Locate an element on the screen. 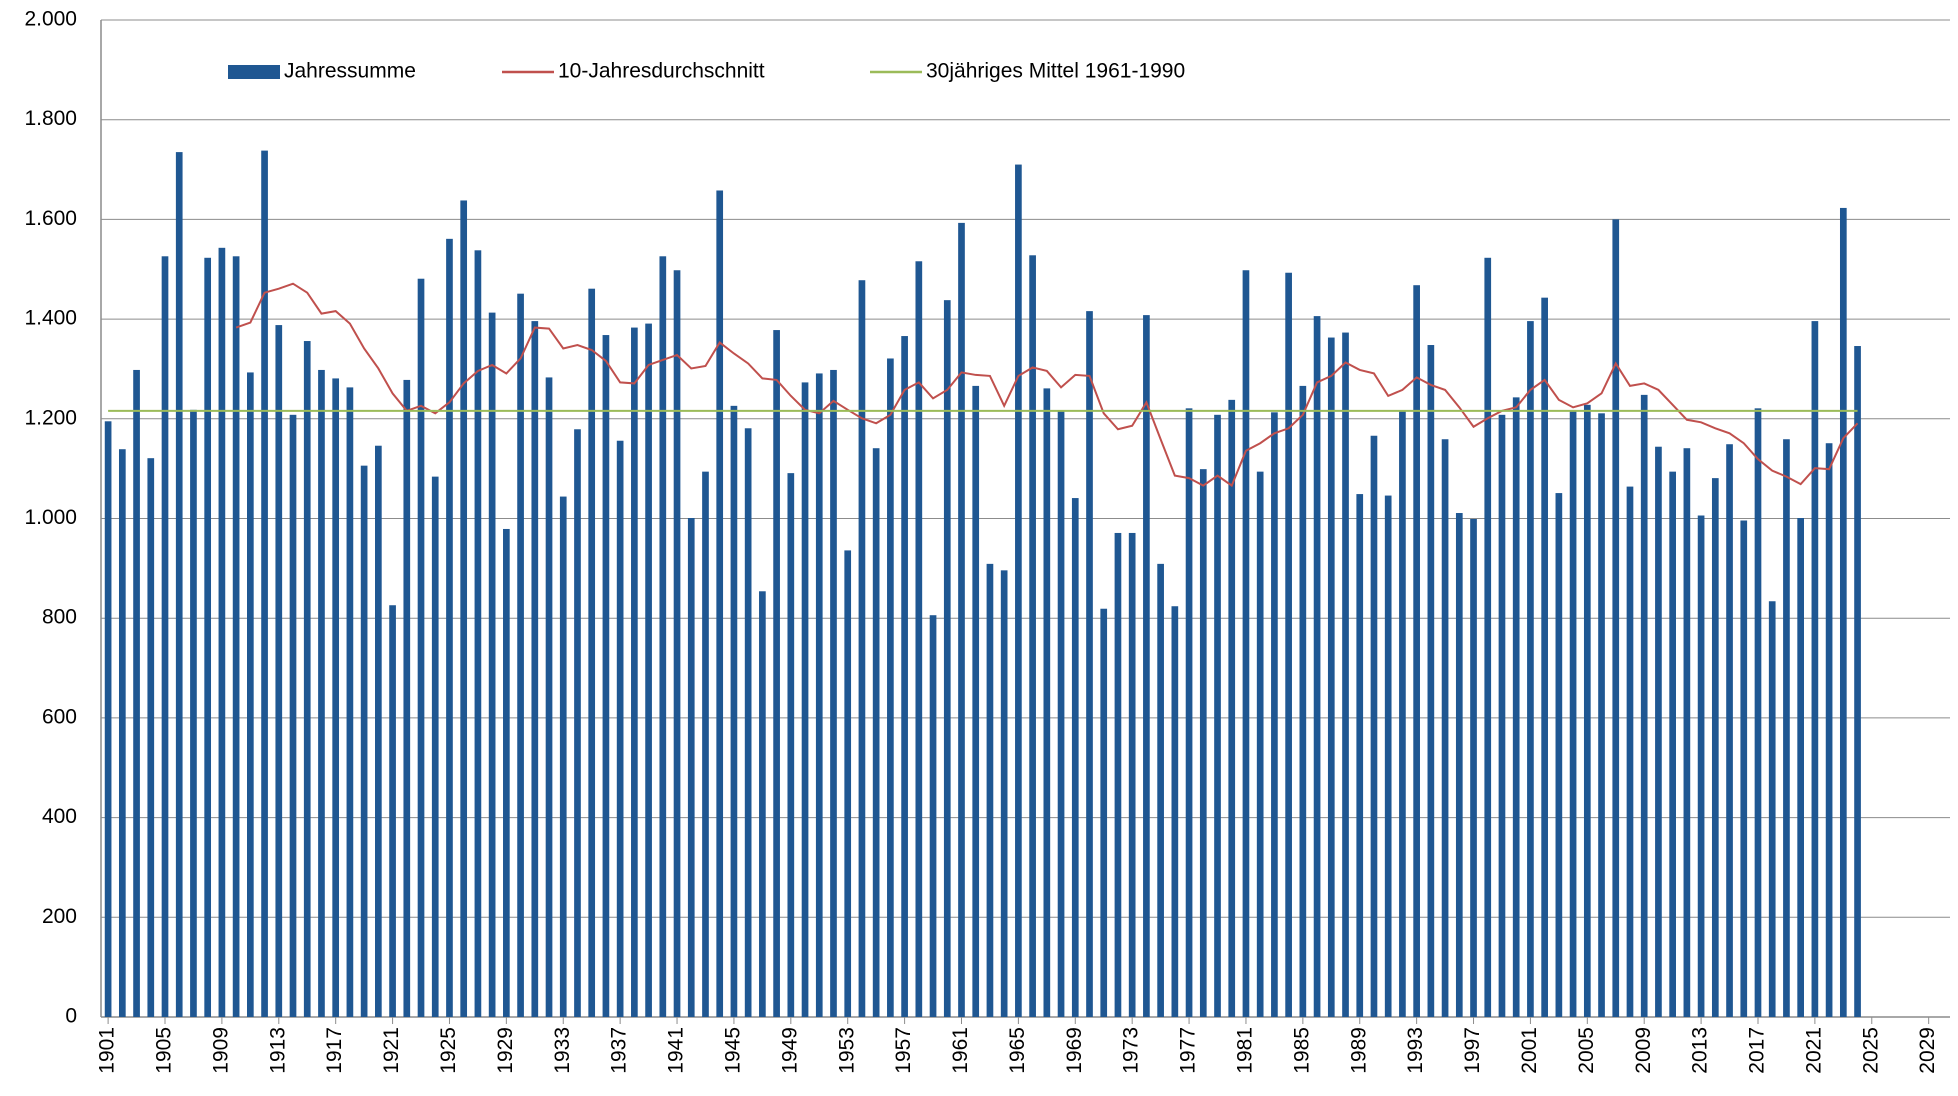 The width and height of the screenshot is (1958, 1096). x-tick-label: 1969 is located at coordinates (1074, 1050).